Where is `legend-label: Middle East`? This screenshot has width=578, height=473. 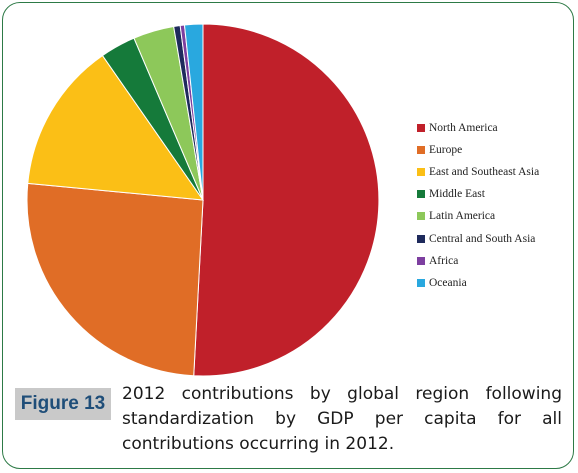
legend-label: Middle East is located at coordinates (457, 194).